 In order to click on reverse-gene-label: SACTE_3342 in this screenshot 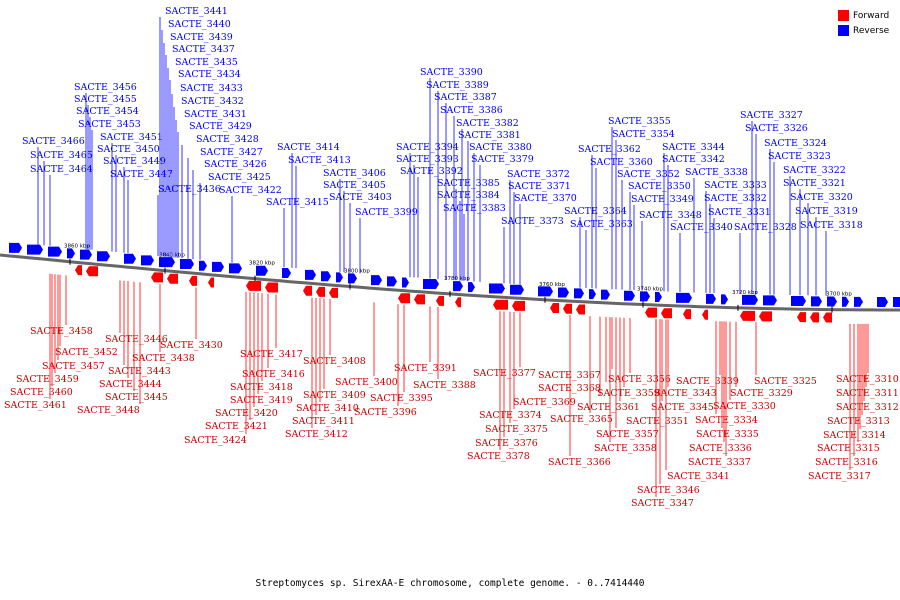, I will do `click(693, 159)`.